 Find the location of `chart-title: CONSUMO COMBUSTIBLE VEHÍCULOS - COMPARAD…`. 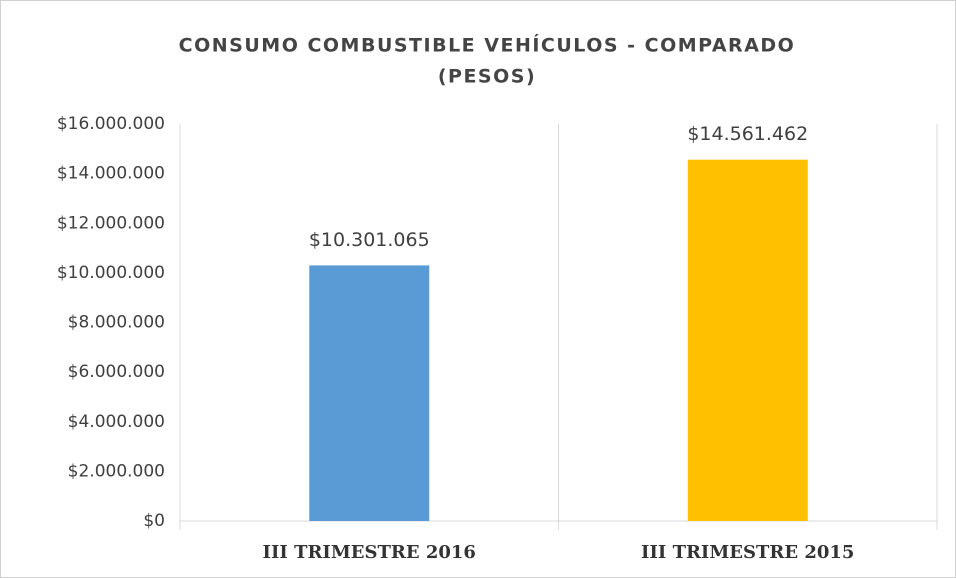

chart-title: CONSUMO COMBUSTIBLE VEHÍCULOS - COMPARAD… is located at coordinates (487, 45).